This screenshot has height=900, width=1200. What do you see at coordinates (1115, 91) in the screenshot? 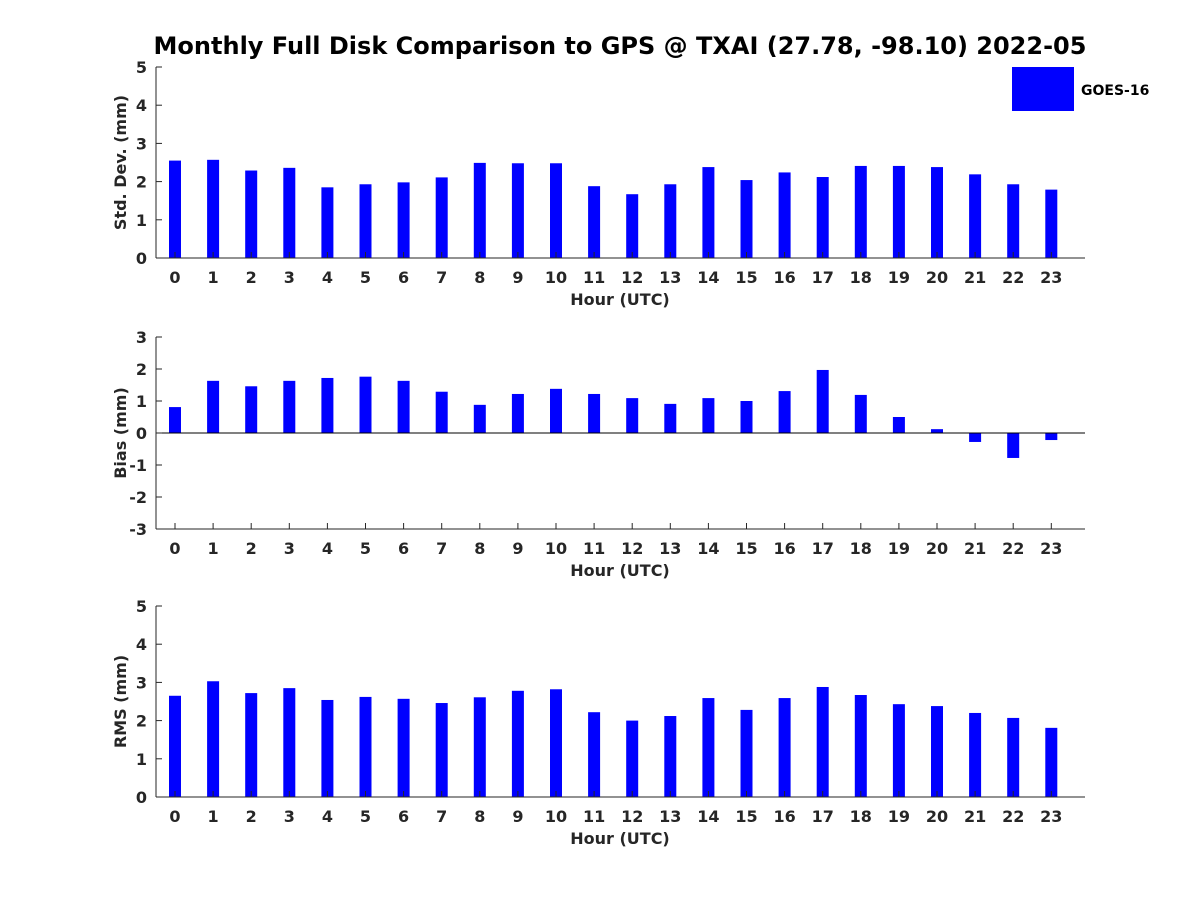
I see `legend-label: GOES-16` at bounding box center [1115, 91].